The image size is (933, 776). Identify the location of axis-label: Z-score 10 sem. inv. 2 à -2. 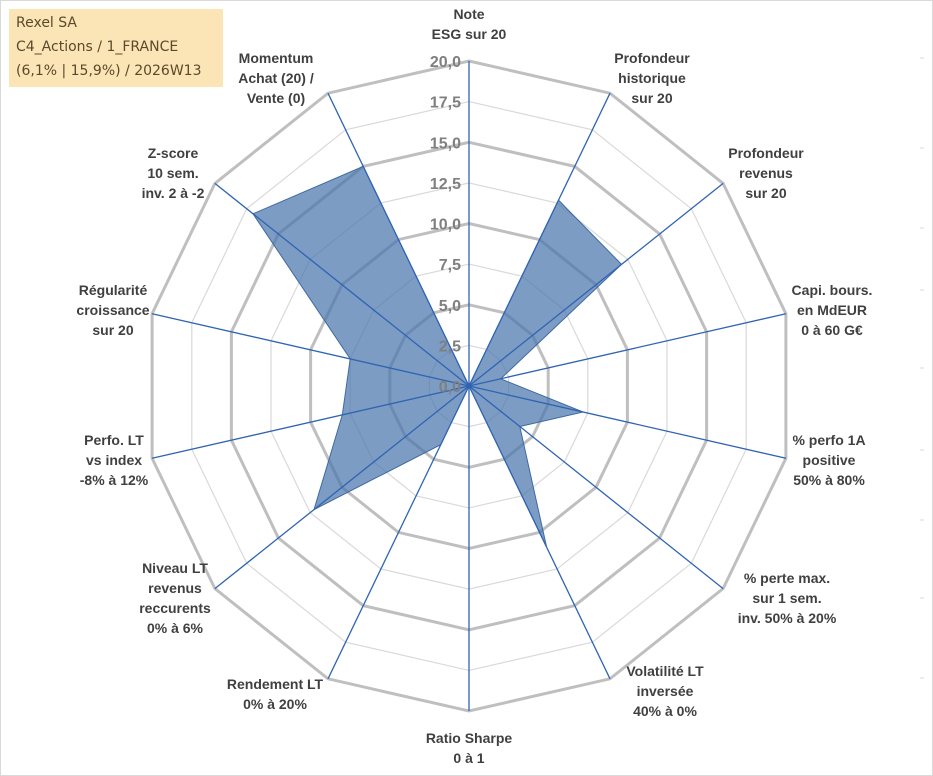
(173, 173).